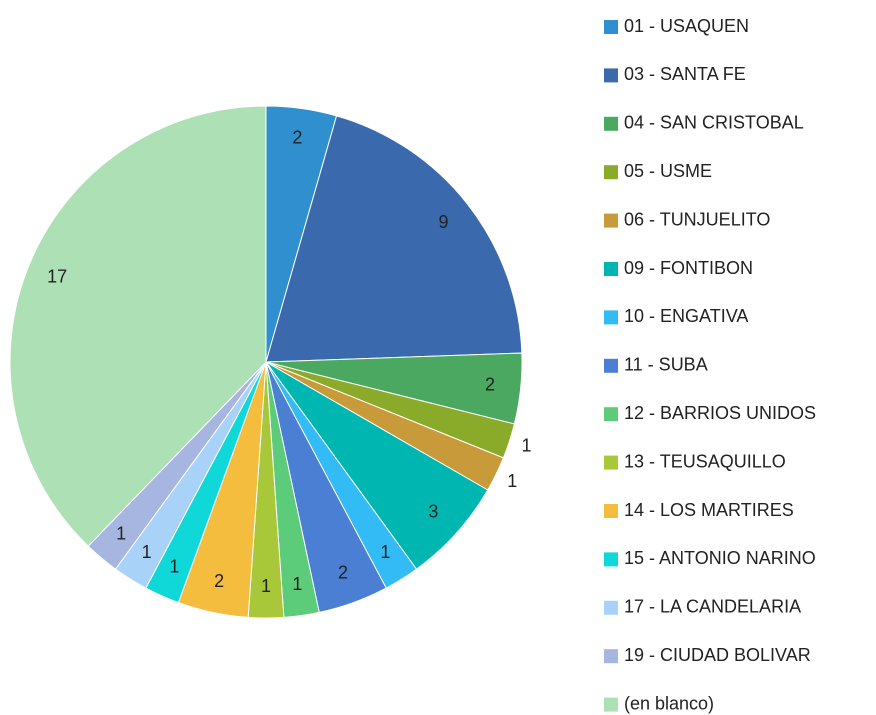  Describe the element at coordinates (705, 461) in the screenshot. I see `legend-label: 13 - TEUSAQUILLO` at that location.